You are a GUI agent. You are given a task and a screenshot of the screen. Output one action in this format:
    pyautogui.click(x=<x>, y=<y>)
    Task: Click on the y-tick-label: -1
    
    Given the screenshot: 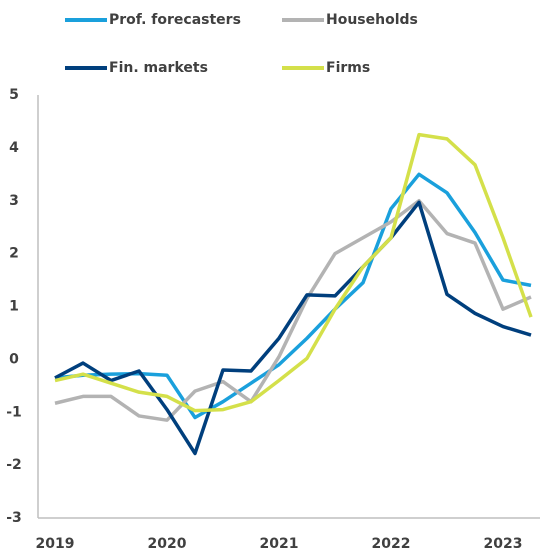 What is the action you would take?
    pyautogui.click(x=14, y=412)
    